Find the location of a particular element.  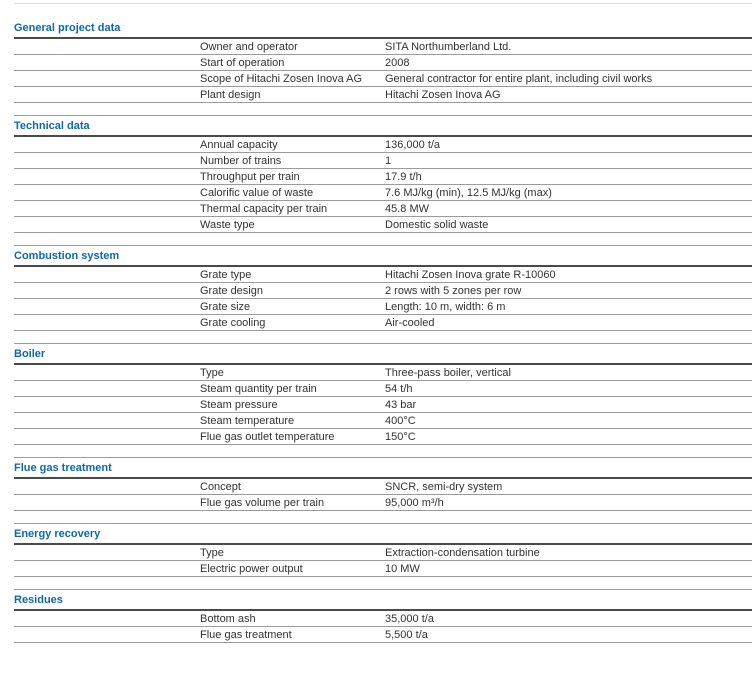

spec-label: Number of trains is located at coordinates (241, 160).